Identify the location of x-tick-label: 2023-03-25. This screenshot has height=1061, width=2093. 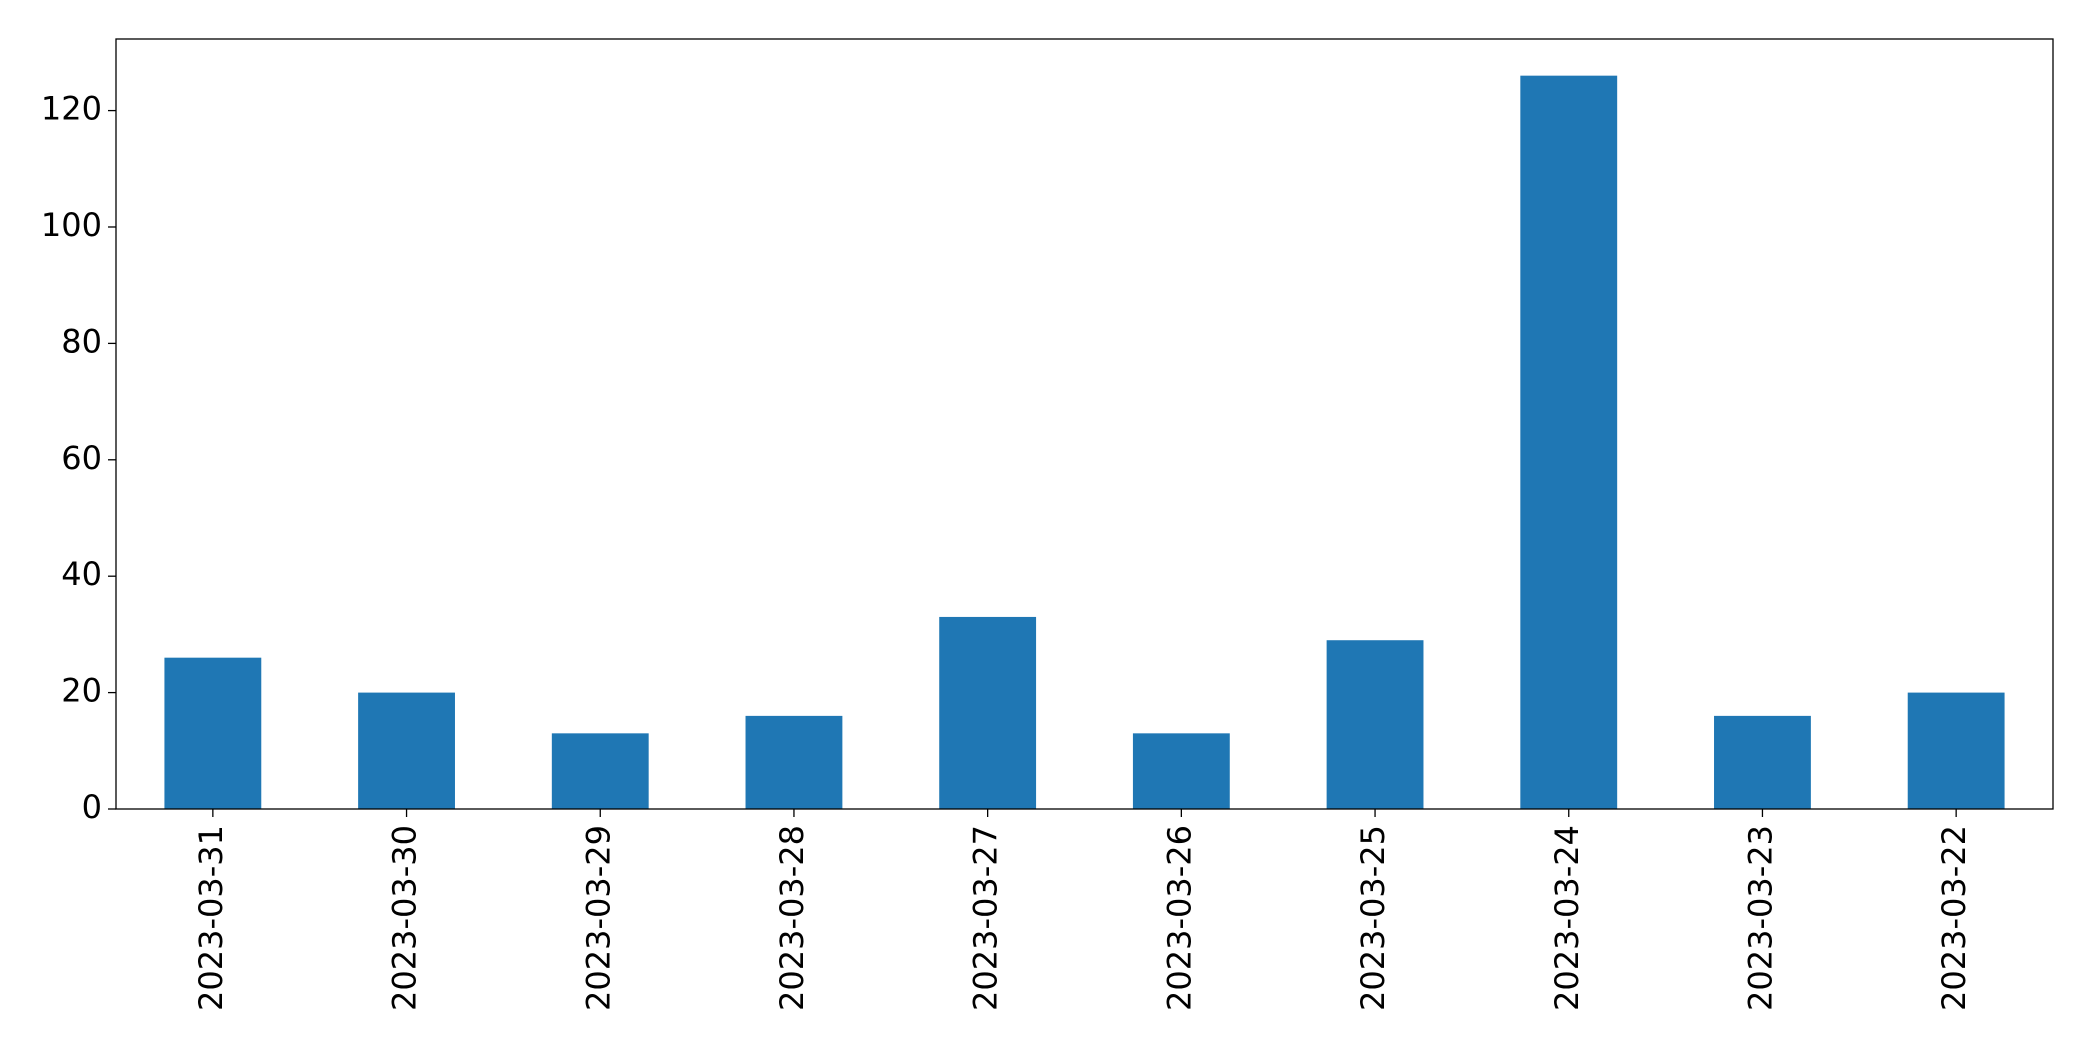
(1373, 918).